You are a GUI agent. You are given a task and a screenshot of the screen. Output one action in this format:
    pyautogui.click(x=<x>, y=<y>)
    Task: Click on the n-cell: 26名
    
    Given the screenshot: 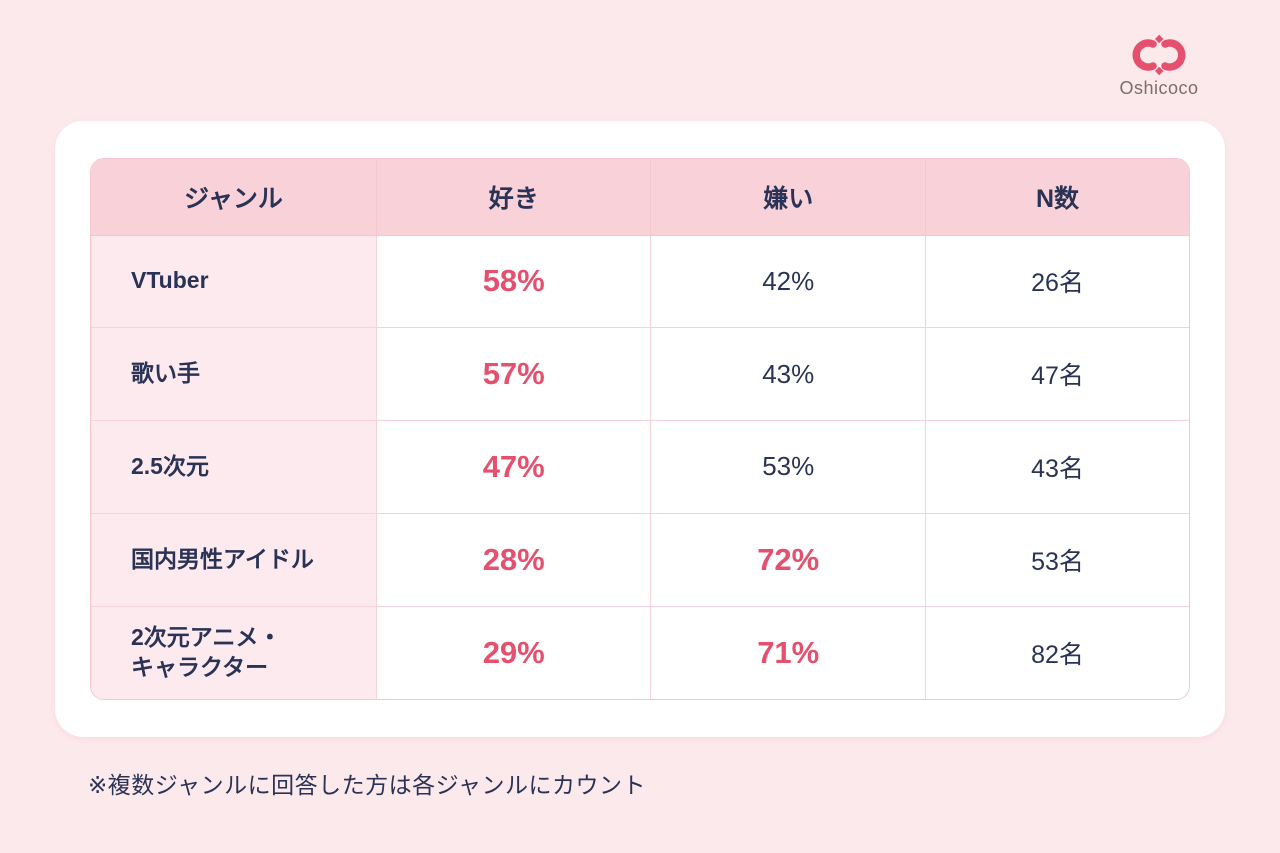 What is the action you would take?
    pyautogui.click(x=1057, y=282)
    